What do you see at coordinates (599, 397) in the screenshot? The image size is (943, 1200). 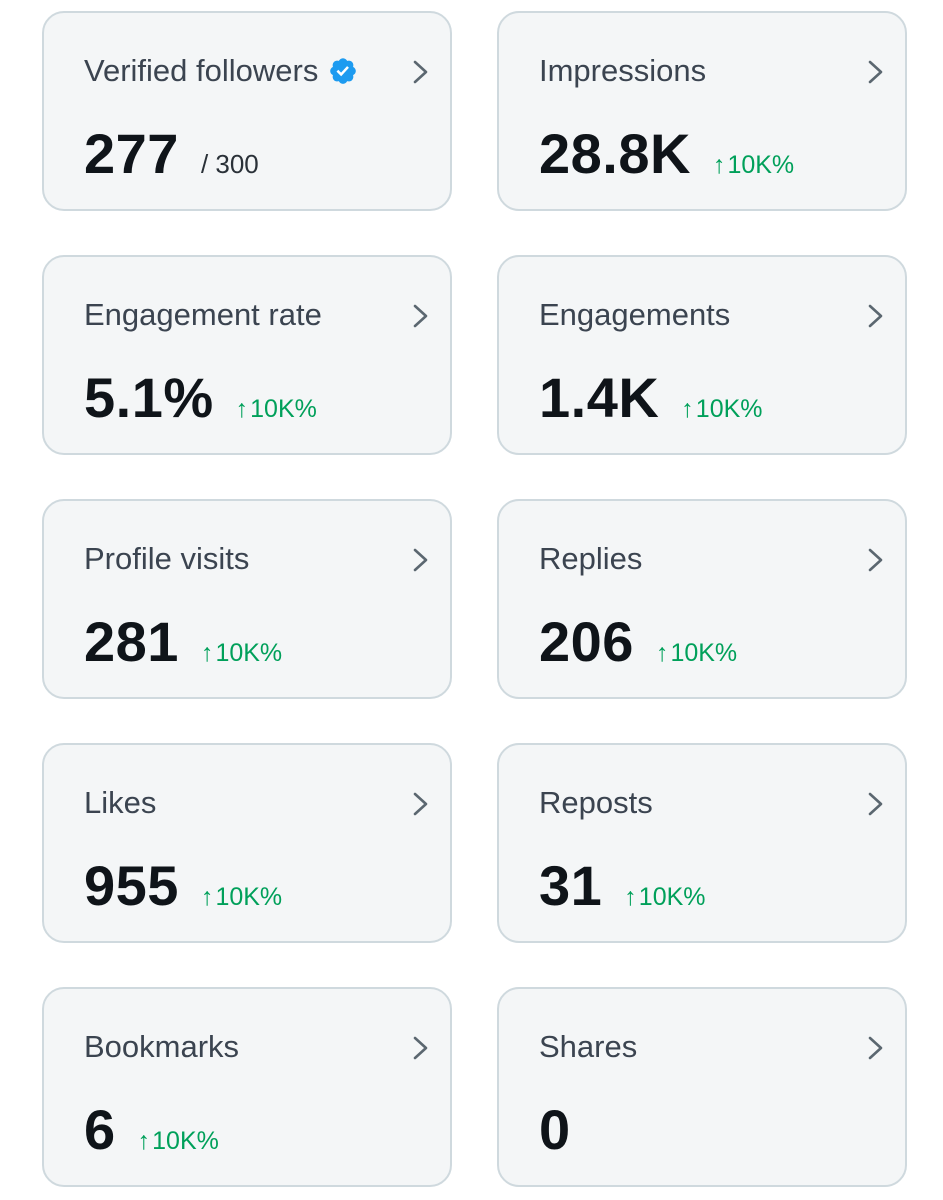 I see `metric-value: 1.4K` at bounding box center [599, 397].